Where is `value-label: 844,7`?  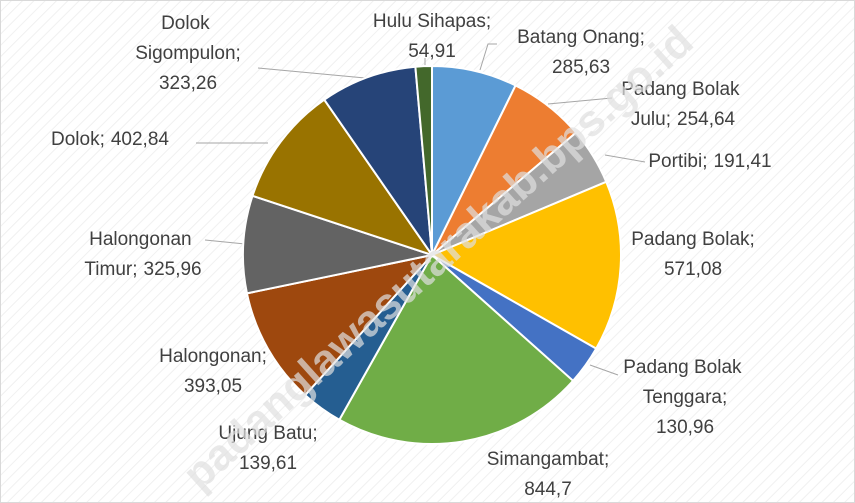
value-label: 844,7 is located at coordinates (548, 489).